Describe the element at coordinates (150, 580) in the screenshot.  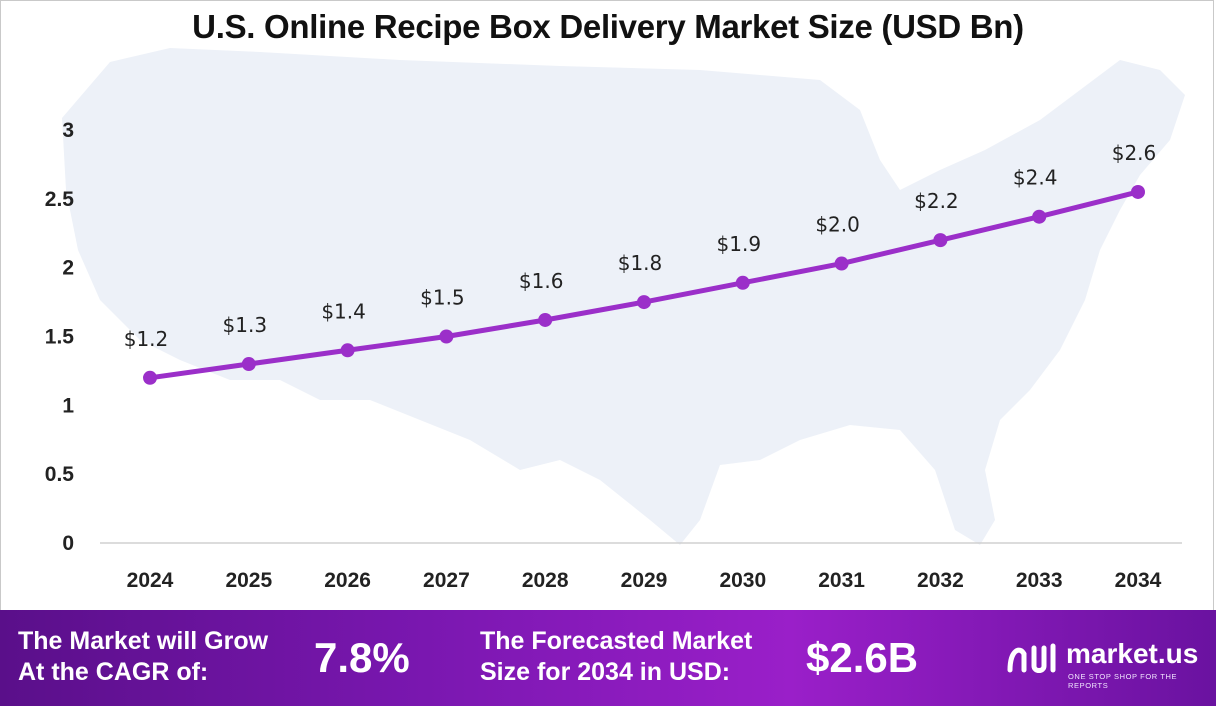
I see `x-tick-label: 2024` at that location.